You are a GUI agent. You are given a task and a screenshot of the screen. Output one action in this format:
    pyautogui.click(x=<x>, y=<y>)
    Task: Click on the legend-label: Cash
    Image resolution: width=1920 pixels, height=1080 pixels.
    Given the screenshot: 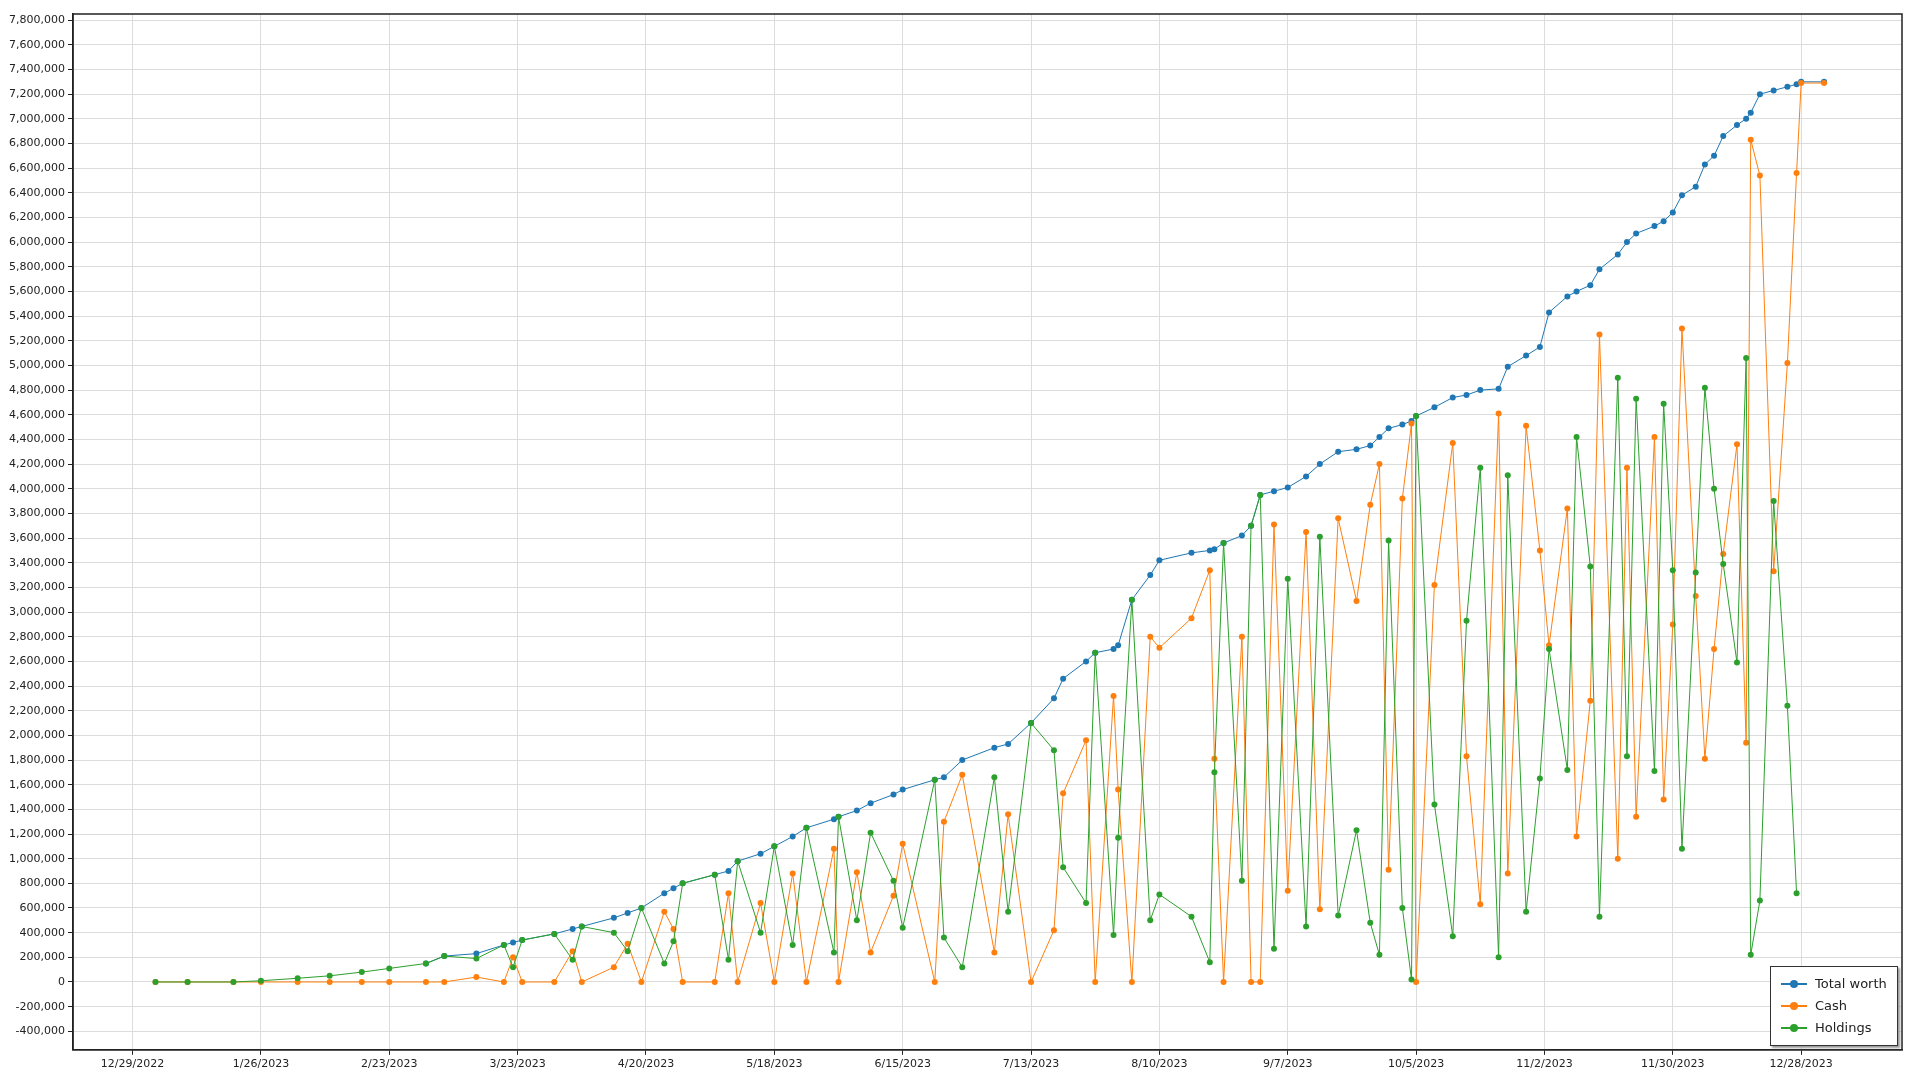 What is the action you would take?
    pyautogui.click(x=1831, y=1006)
    